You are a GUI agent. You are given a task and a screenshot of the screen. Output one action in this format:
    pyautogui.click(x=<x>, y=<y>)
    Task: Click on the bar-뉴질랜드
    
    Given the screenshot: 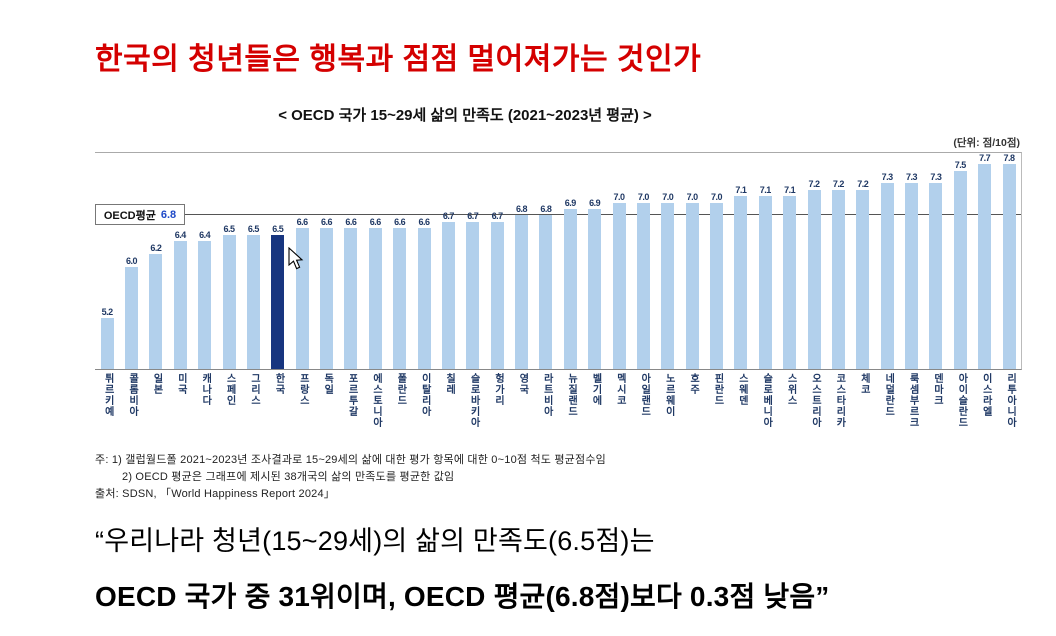 What is the action you would take?
    pyautogui.click(x=570, y=289)
    